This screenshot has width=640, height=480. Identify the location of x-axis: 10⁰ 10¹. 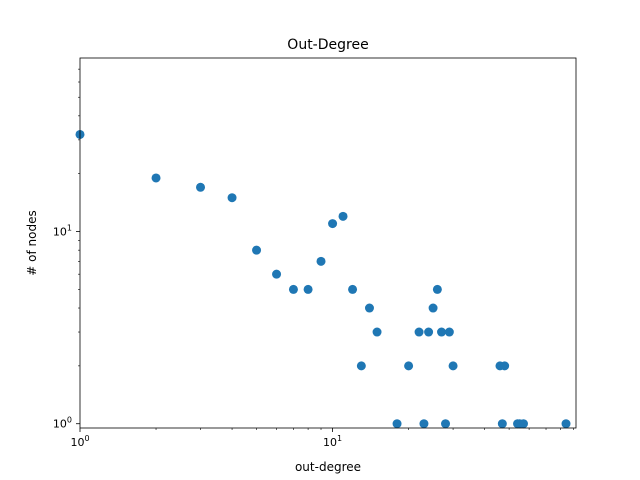
(322, 438).